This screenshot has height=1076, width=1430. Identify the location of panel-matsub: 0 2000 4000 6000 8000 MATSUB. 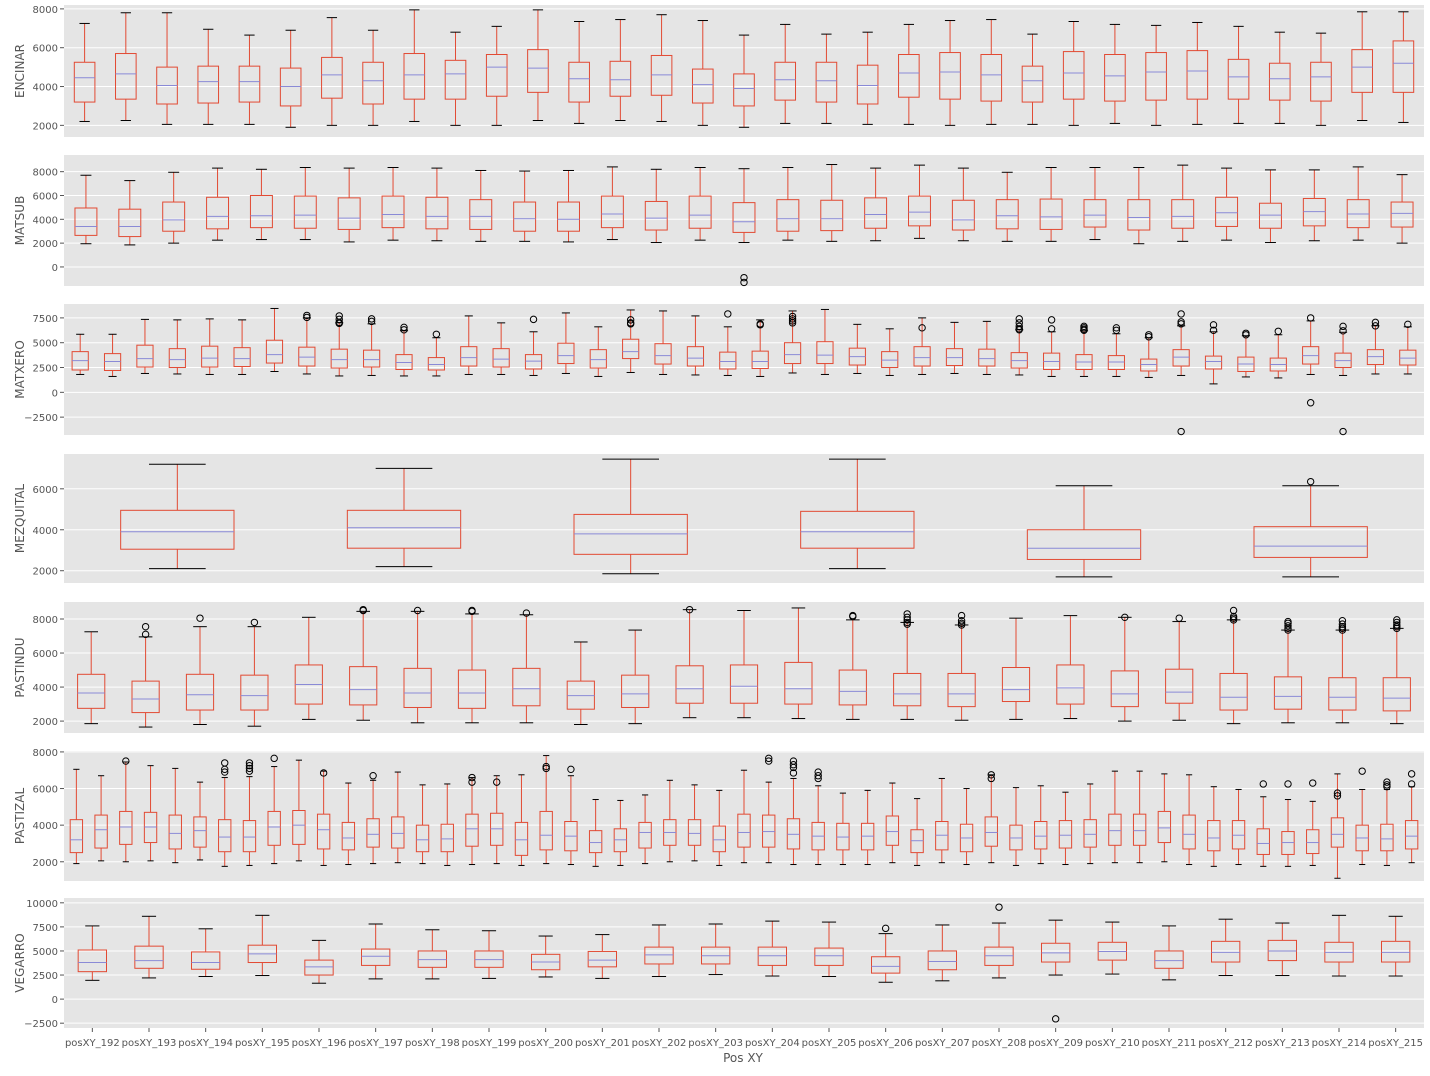
(718, 221).